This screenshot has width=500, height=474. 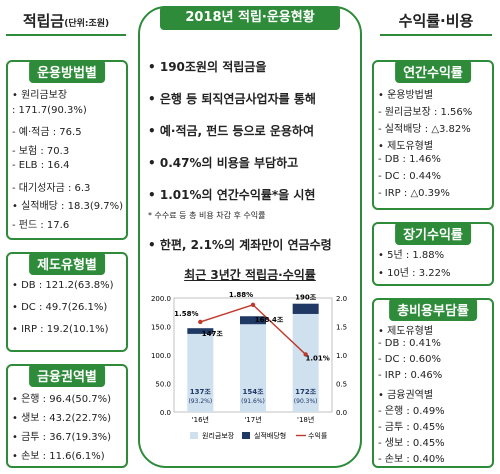 I want to click on bar-label-pct: (93.2%), so click(x=200, y=401).